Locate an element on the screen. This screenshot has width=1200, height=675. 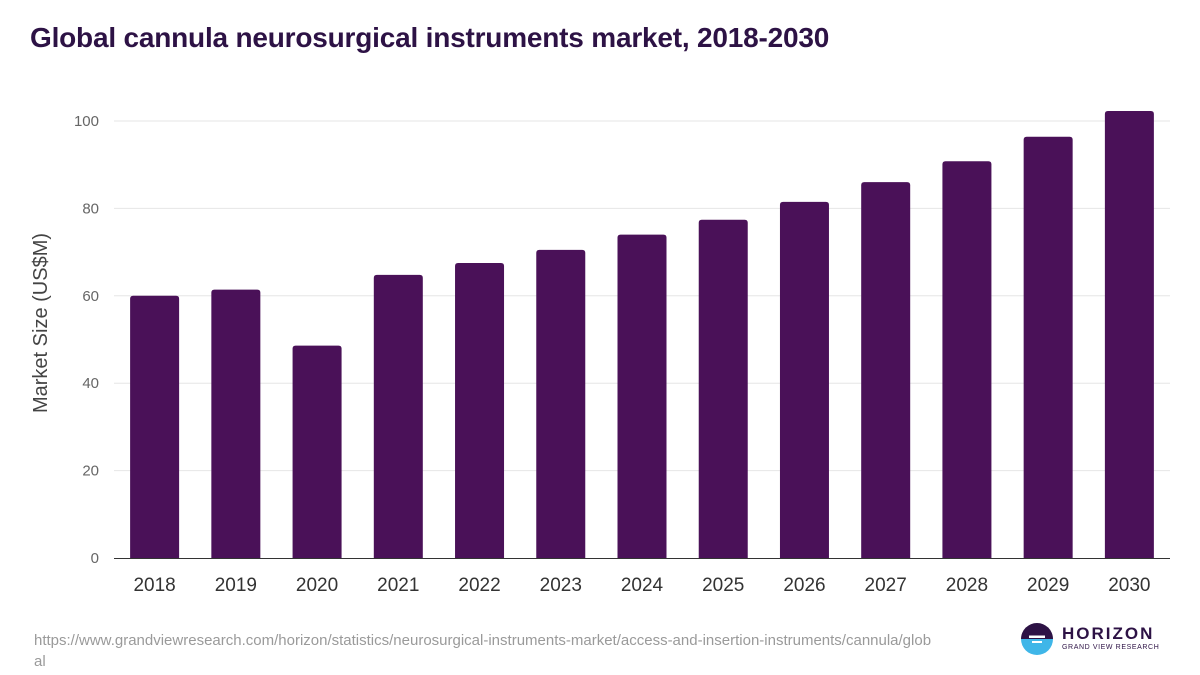
x-tick-label: 2028 is located at coordinates (967, 585).